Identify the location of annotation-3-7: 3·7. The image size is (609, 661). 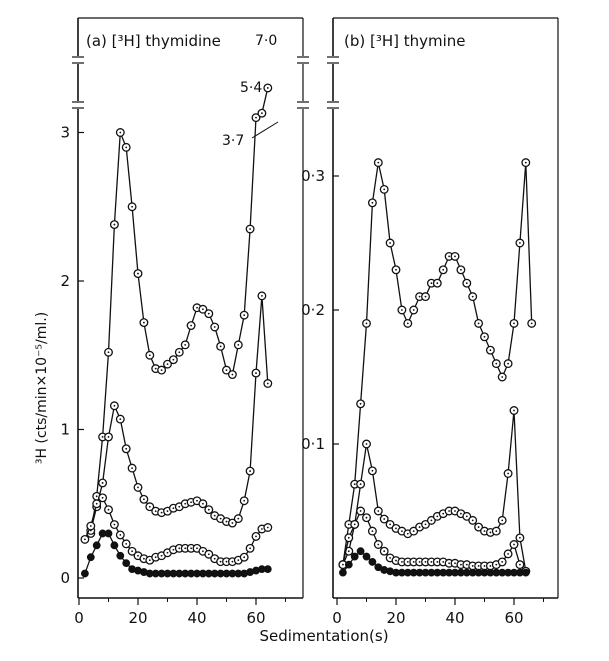
(233, 141).